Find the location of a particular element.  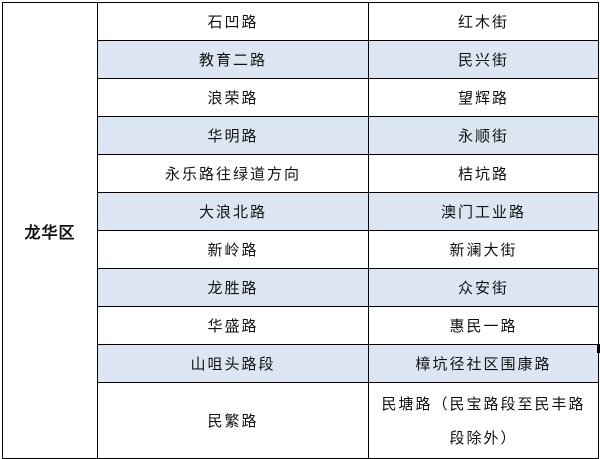

road-cell-left: 新岭路 is located at coordinates (233, 249).